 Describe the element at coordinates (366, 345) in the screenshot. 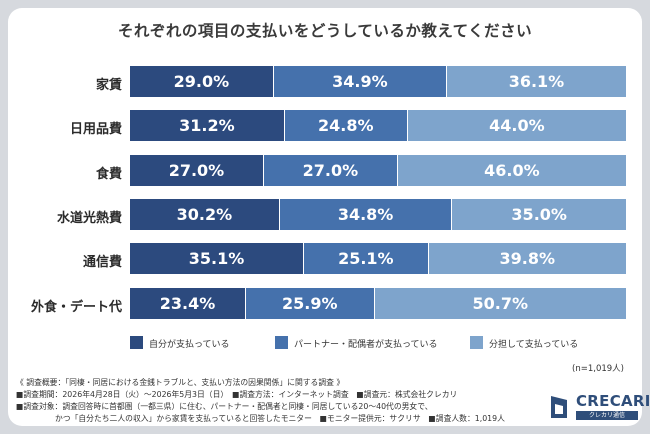

I see `legend-label: パートナー・配偶者が支払っている` at that location.